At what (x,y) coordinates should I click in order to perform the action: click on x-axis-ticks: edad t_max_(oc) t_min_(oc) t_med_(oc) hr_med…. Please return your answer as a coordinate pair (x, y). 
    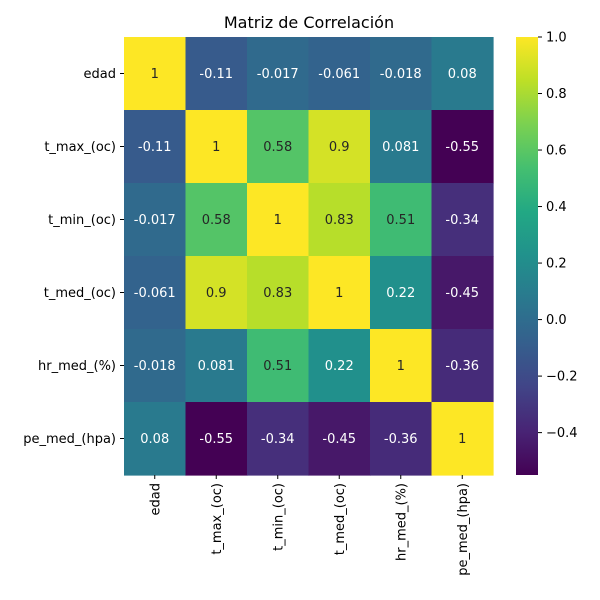
    Looking at the image, I should click on (309, 525).